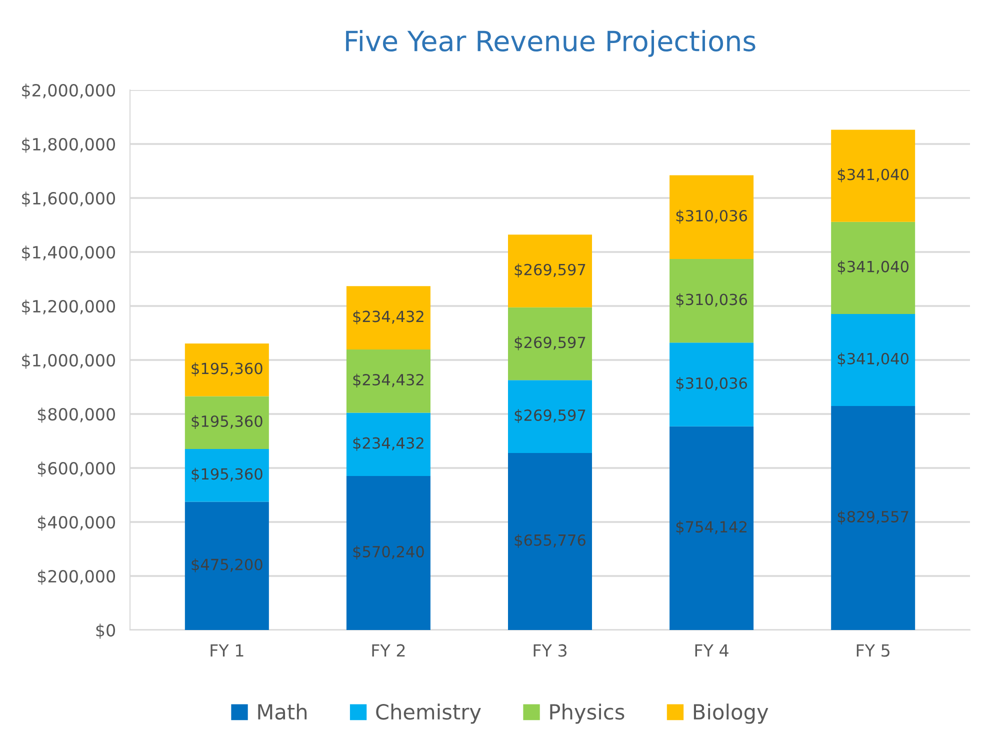 This screenshot has height=750, width=1000. What do you see at coordinates (69, 307) in the screenshot?
I see `y-tick-label: $1,200,000` at bounding box center [69, 307].